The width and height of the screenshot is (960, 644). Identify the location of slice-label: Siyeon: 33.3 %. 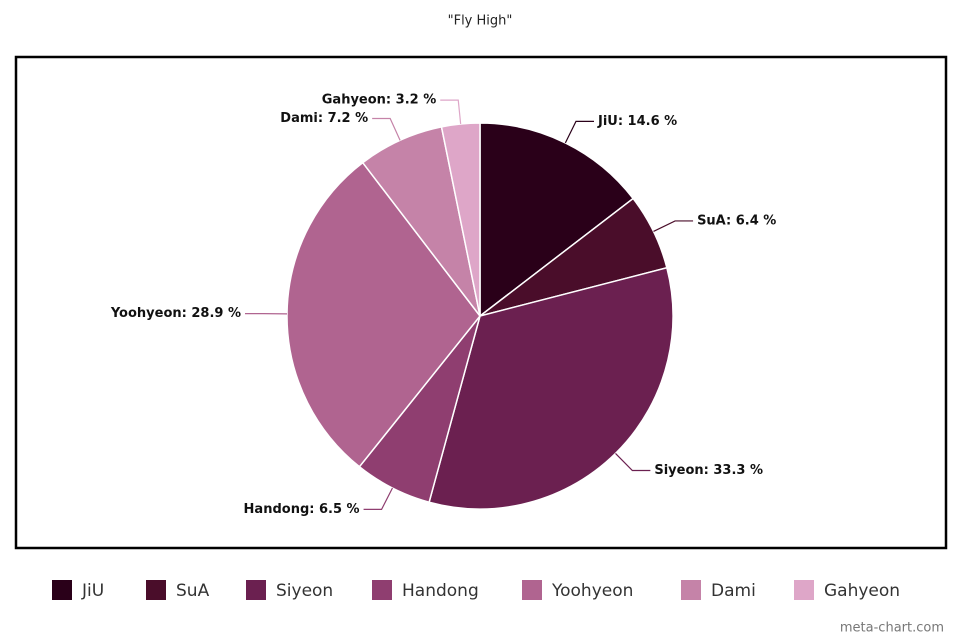
(708, 470).